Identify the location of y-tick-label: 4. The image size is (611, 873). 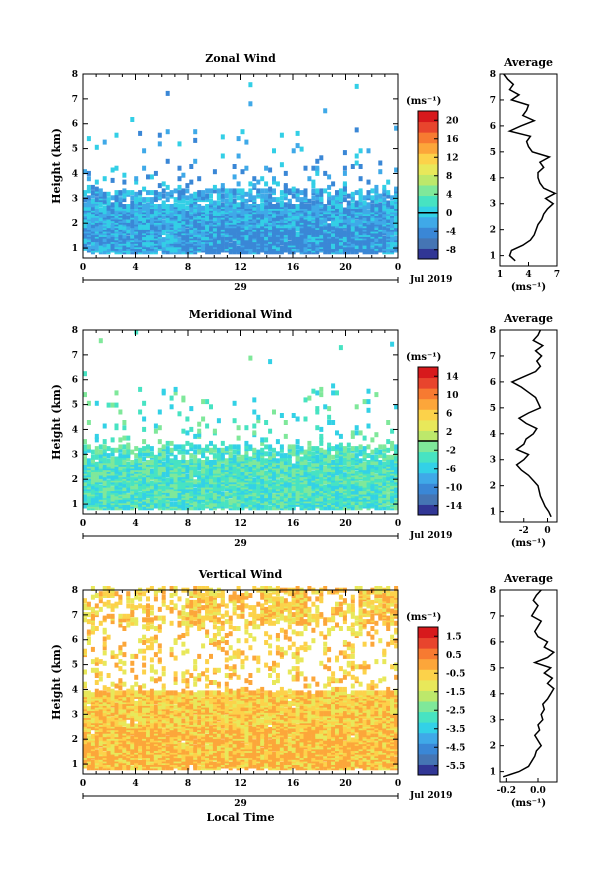
(75, 174).